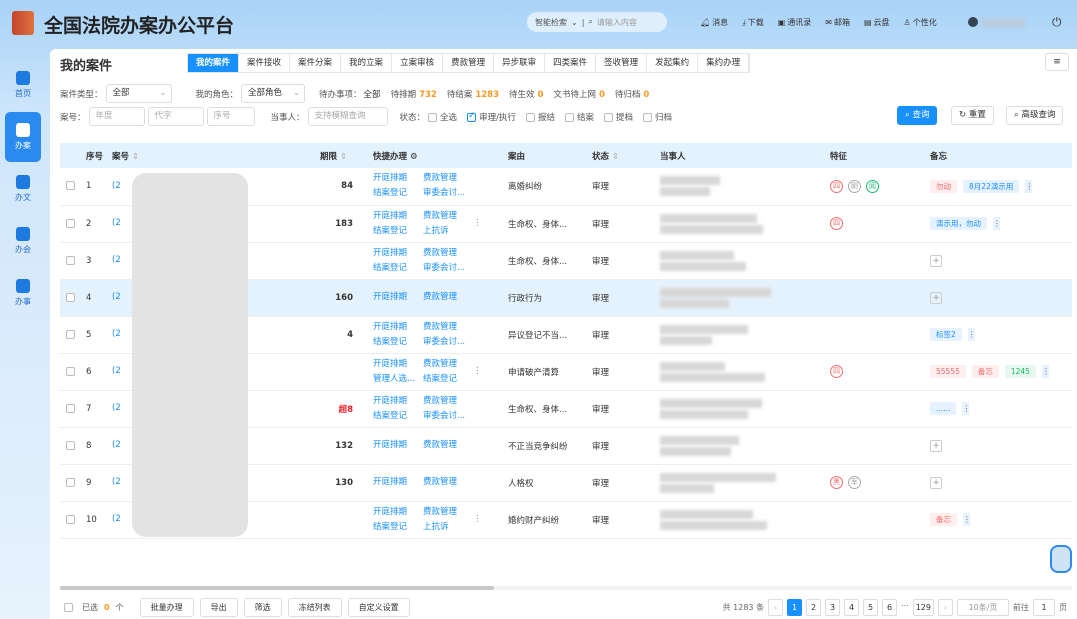 The image size is (1077, 619). Describe the element at coordinates (833, 607) in the screenshot. I see `page-button: 3` at that location.